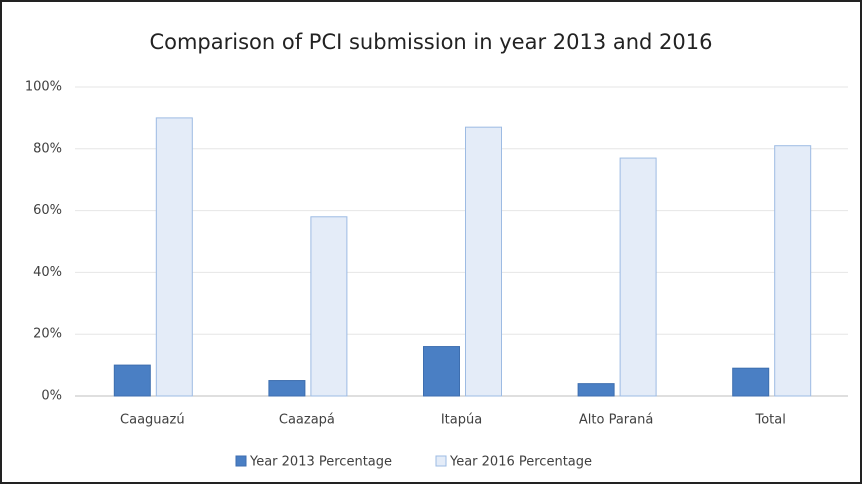 This screenshot has height=484, width=862. What do you see at coordinates (307, 420) in the screenshot?
I see `x-tick-label: Caazapá` at bounding box center [307, 420].